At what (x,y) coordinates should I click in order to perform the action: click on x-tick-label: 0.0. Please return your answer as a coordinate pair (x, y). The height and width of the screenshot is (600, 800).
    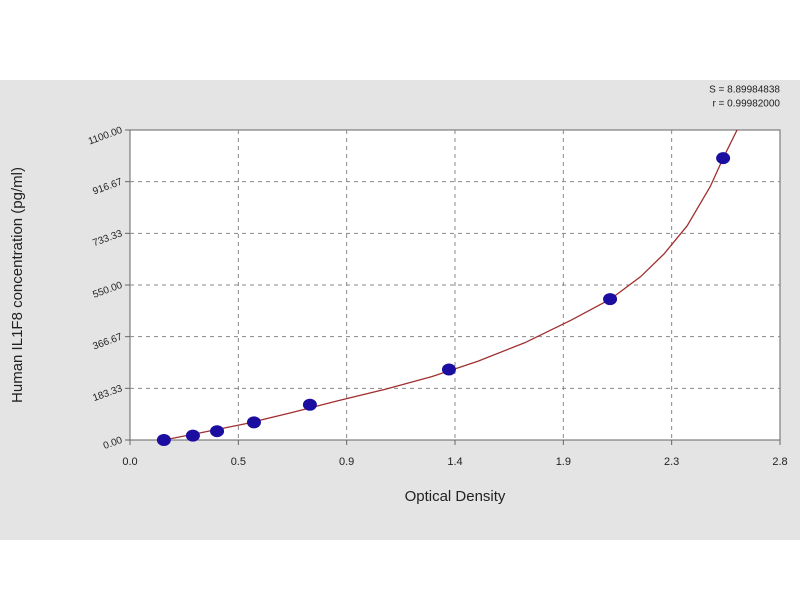
    Looking at the image, I should click on (129, 462).